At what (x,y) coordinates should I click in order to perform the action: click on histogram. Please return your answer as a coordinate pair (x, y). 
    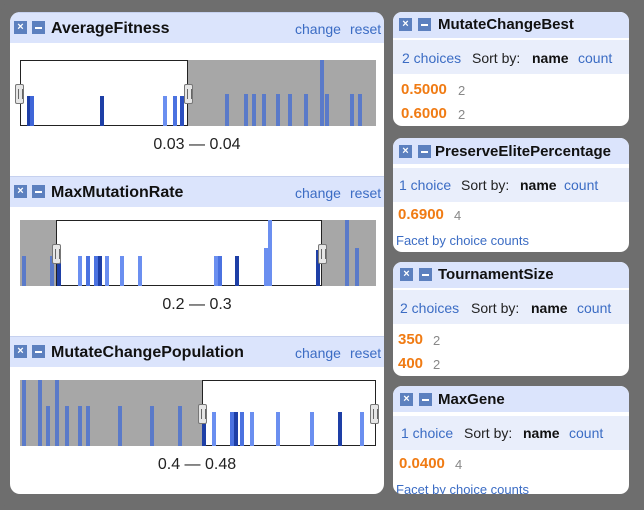
    Looking at the image, I should click on (198, 413).